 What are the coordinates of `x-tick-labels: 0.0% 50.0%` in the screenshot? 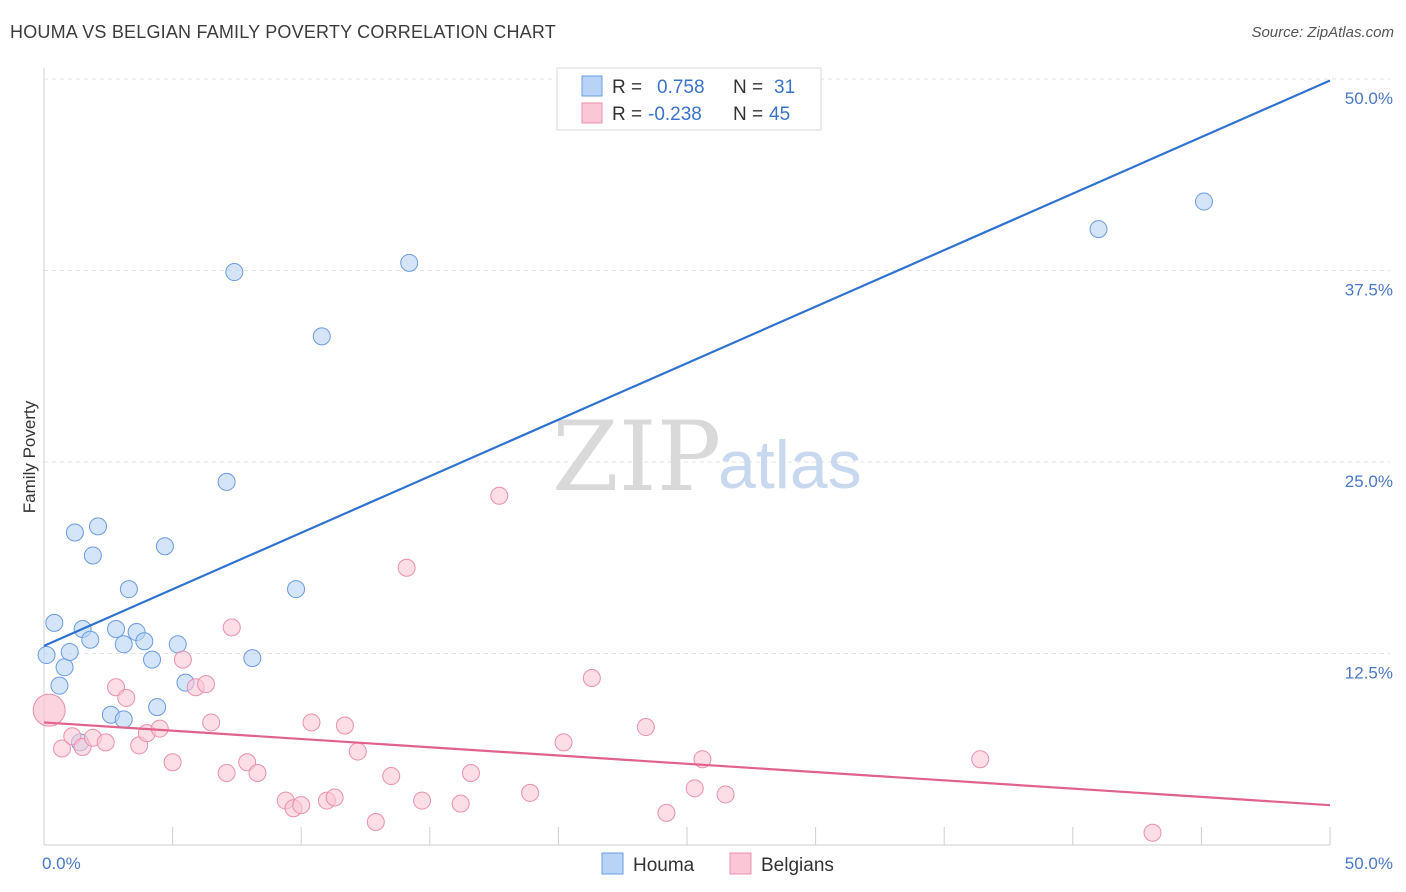 It's located at (717, 863).